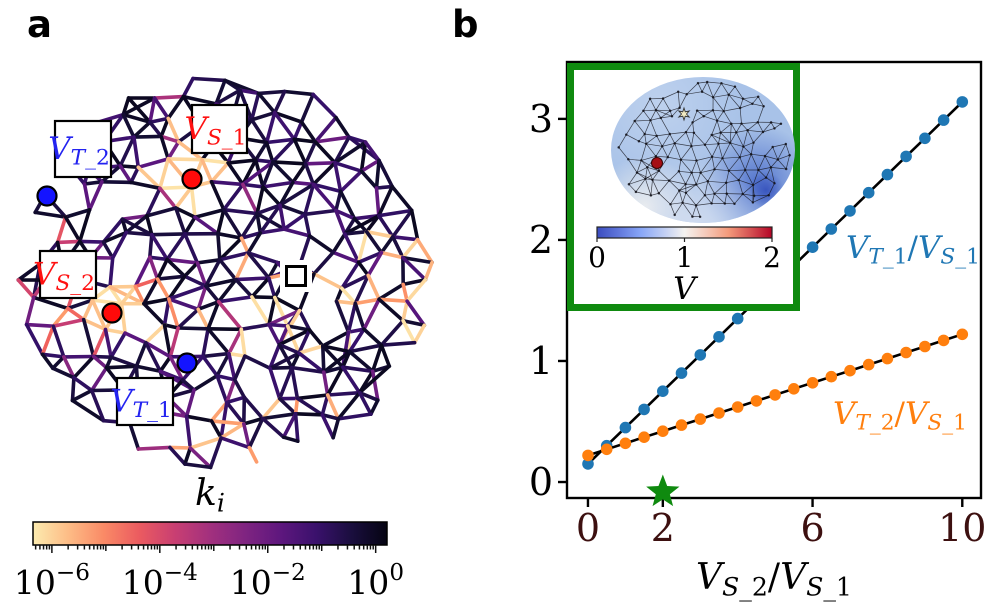  I want to click on inset-disk, so click(703, 150).